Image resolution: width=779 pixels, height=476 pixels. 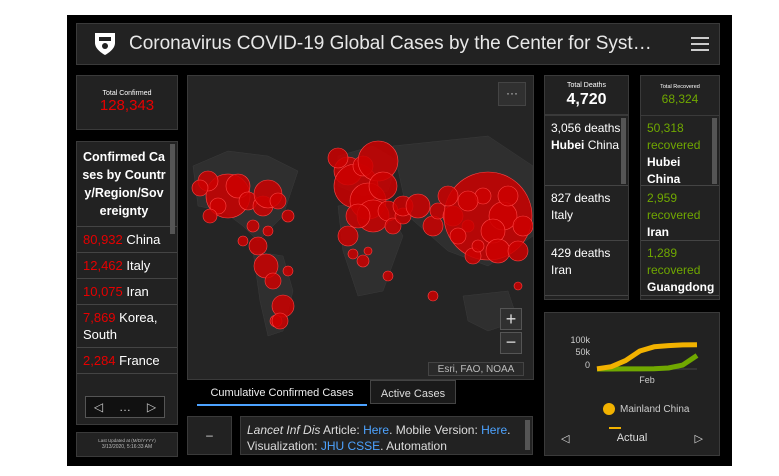 What do you see at coordinates (511, 343) in the screenshot?
I see `zoom-out-button: −` at bounding box center [511, 343].